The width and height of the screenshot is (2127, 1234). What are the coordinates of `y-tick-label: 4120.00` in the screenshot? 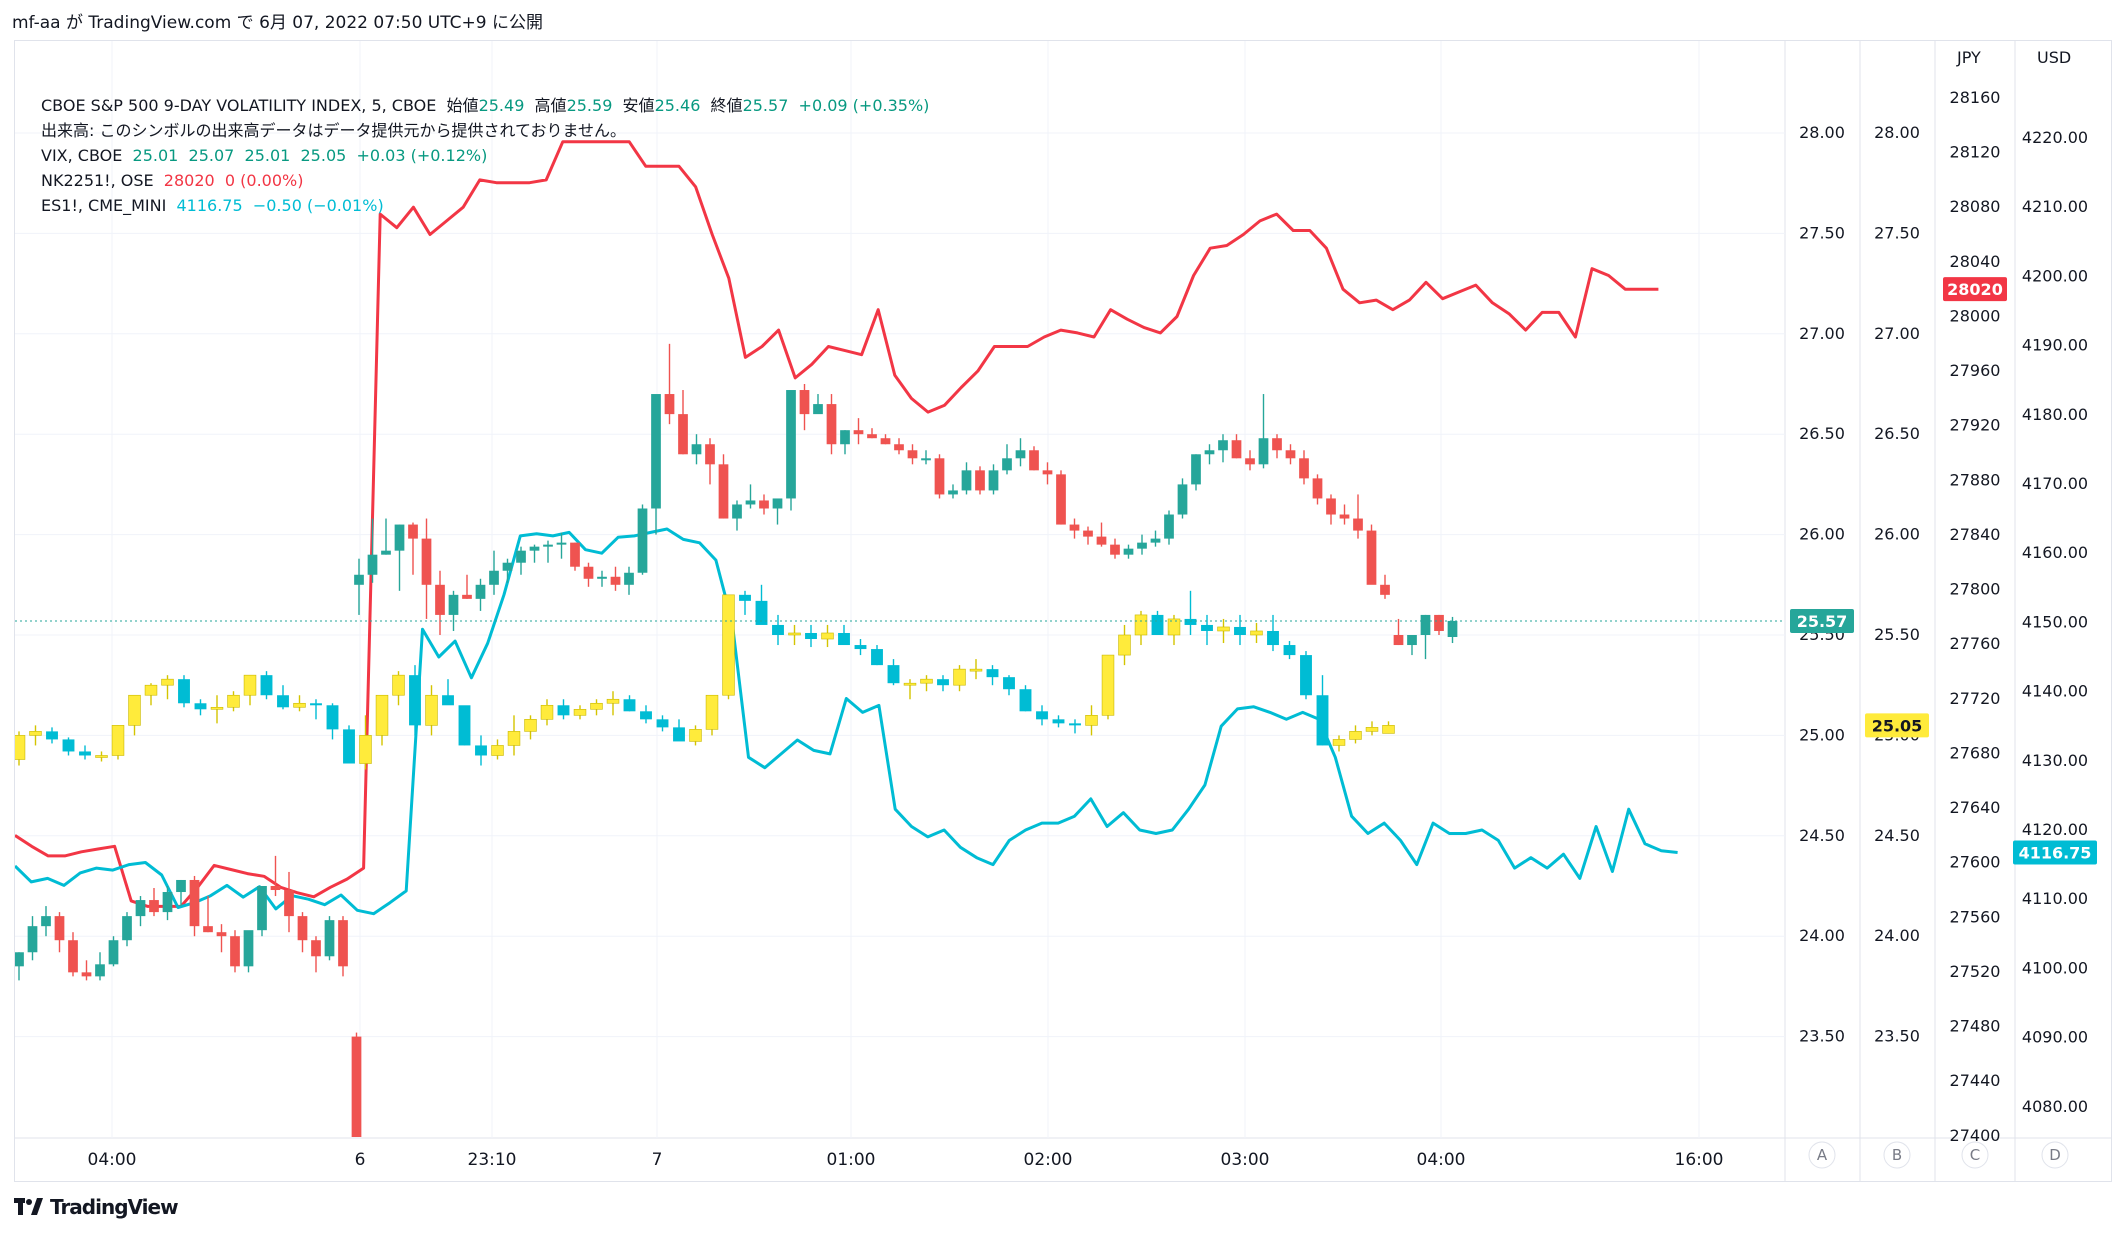 It's located at (2055, 829).